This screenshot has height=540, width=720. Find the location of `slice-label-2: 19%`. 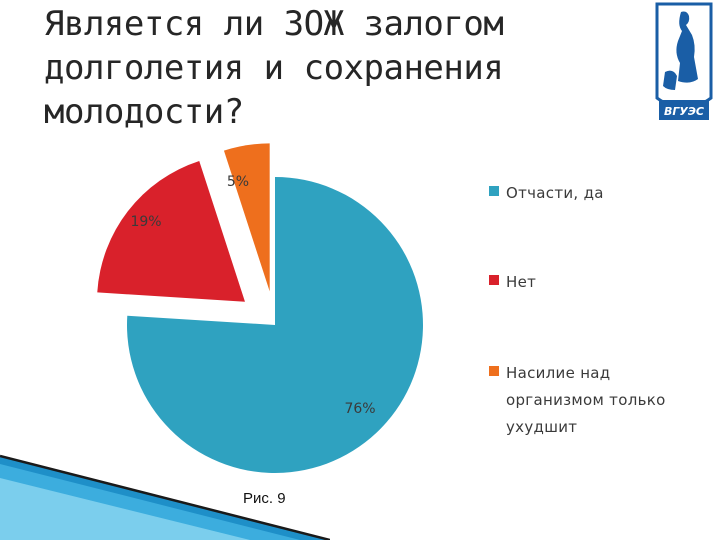

slice-label-2: 19% is located at coordinates (145, 222).